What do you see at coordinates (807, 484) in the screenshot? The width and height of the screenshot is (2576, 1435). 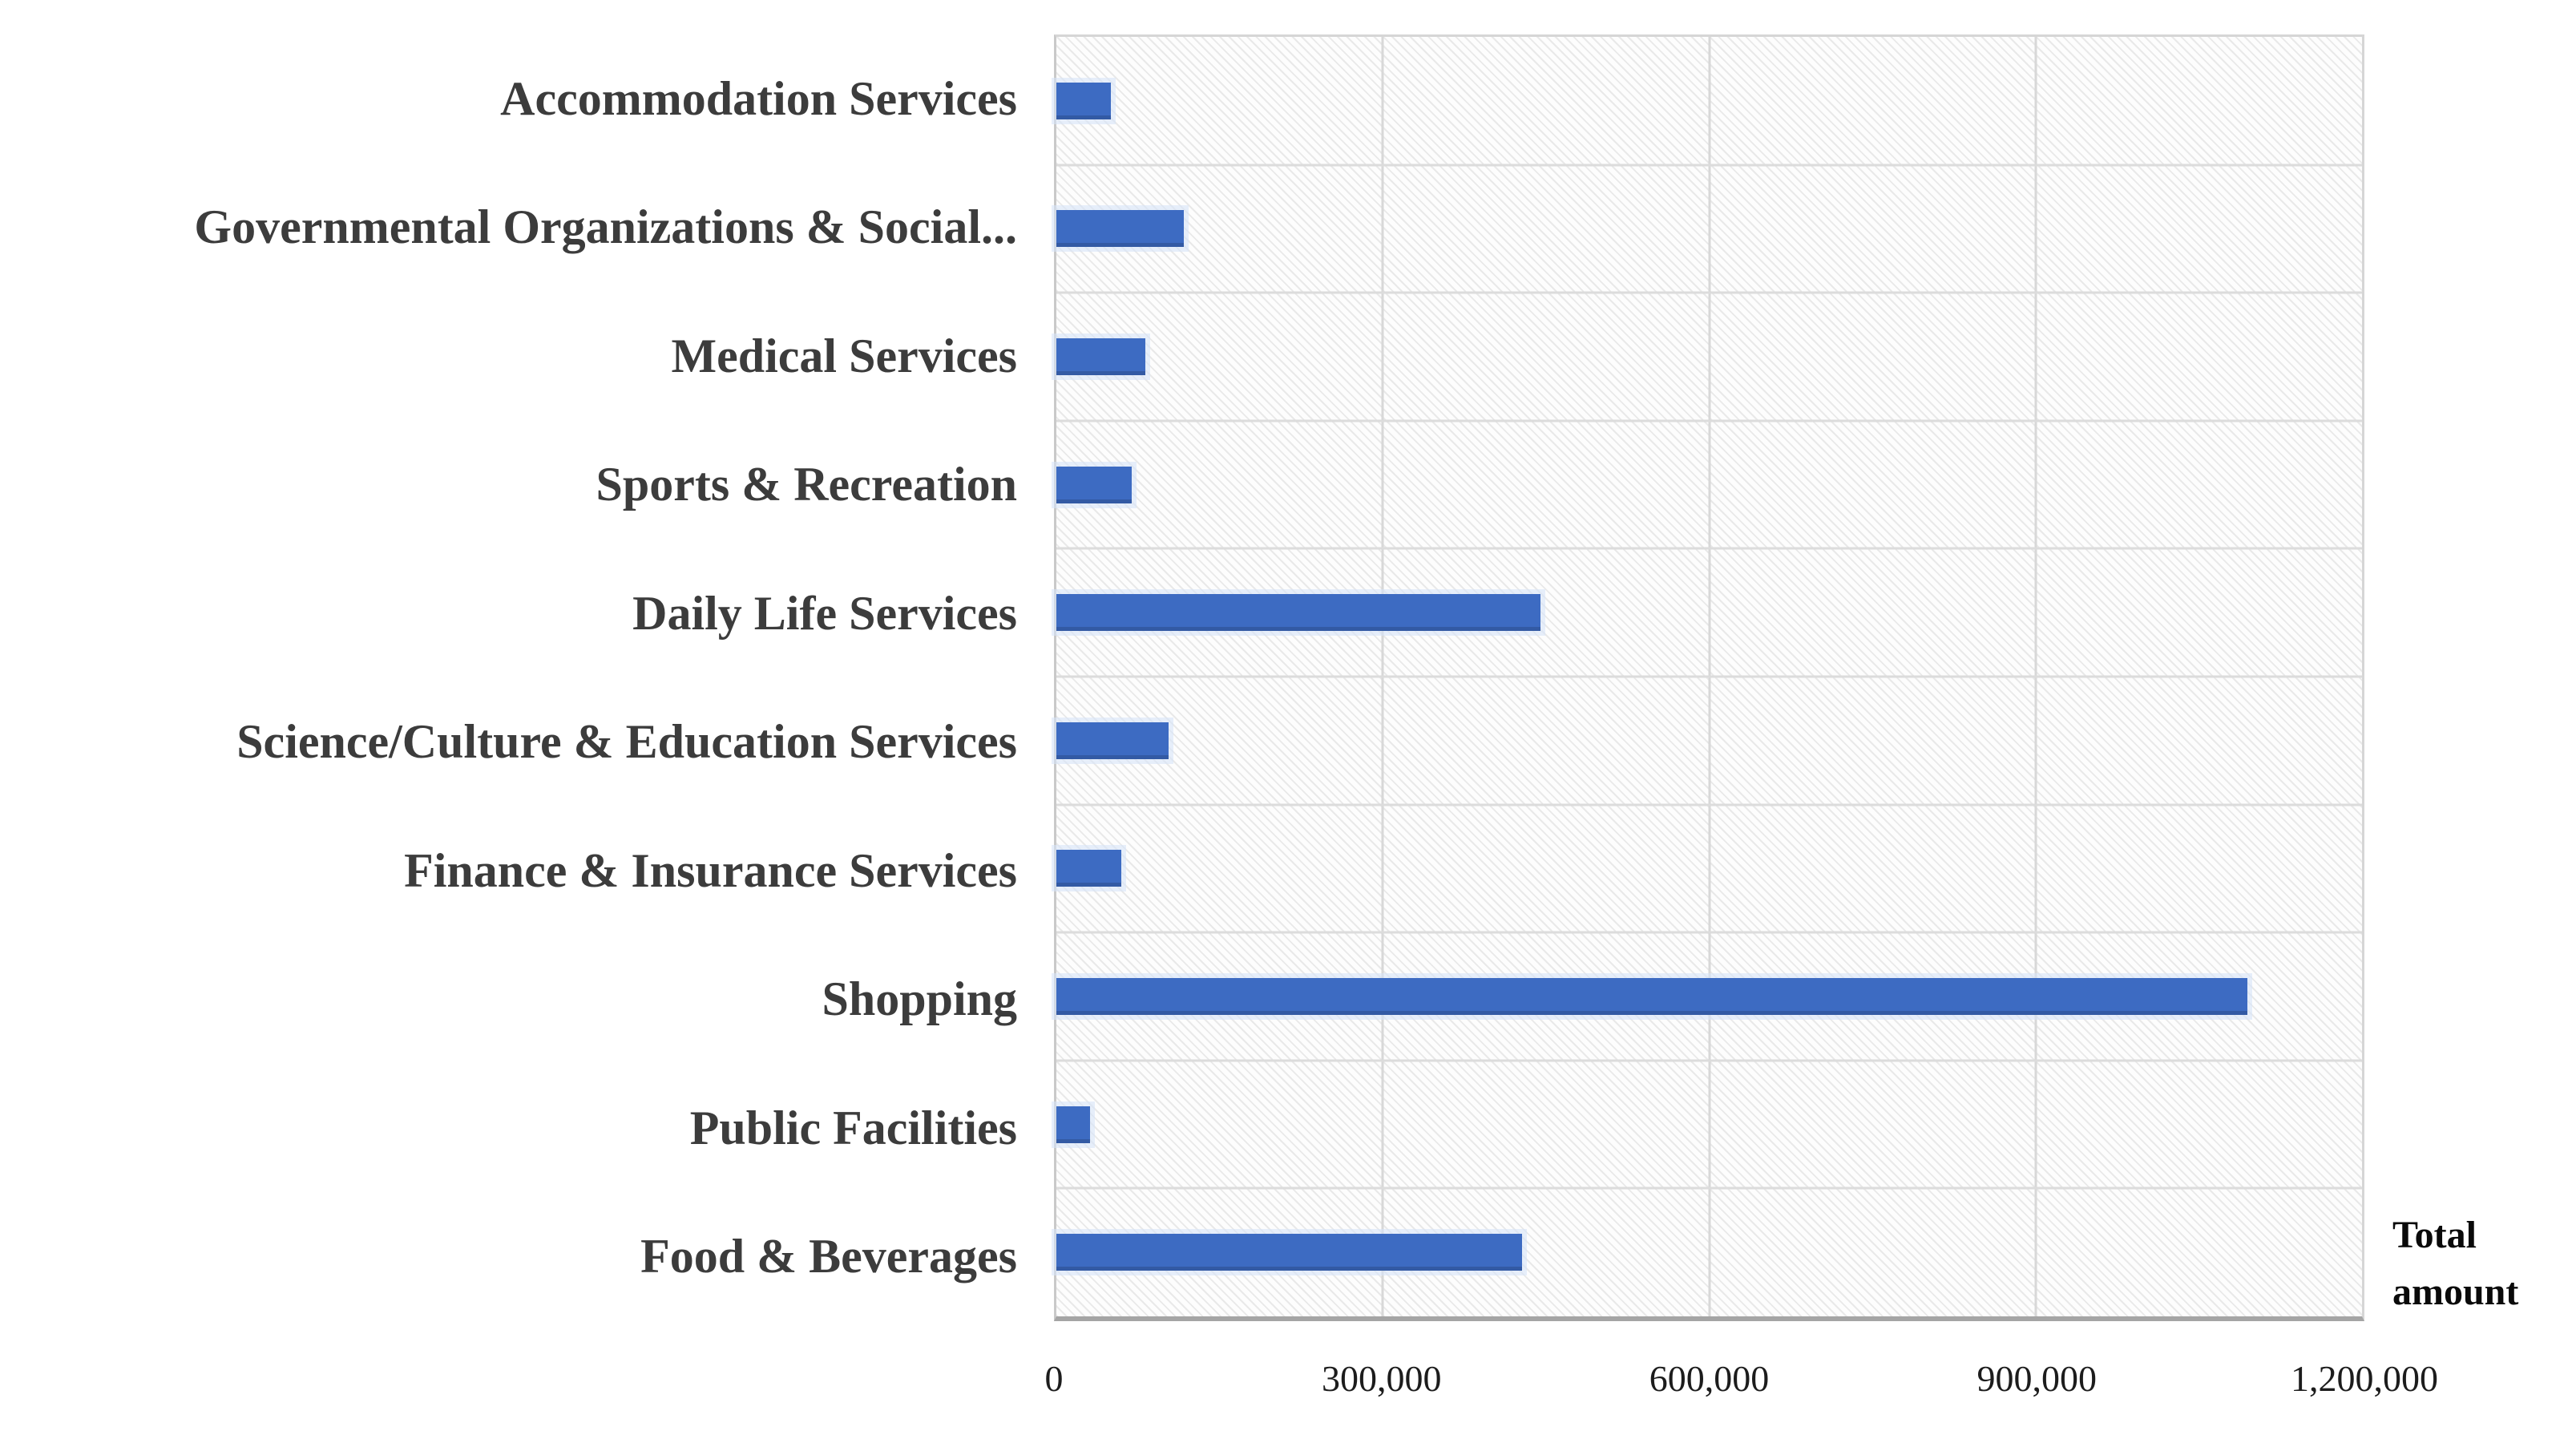 I see `category-label: Sports & Recreation` at bounding box center [807, 484].